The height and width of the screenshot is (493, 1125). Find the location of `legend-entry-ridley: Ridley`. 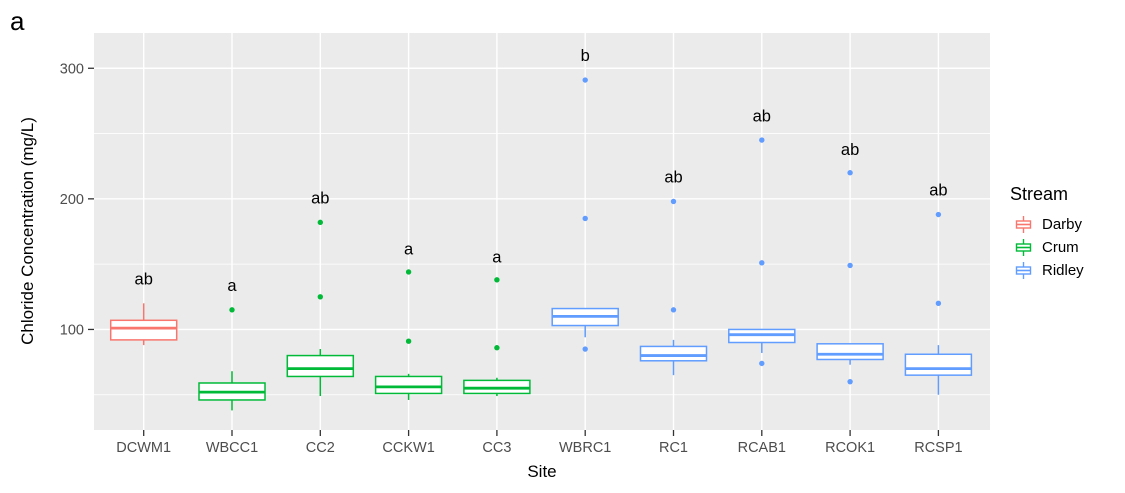

legend-entry-ridley: Ridley is located at coordinates (1065, 270).